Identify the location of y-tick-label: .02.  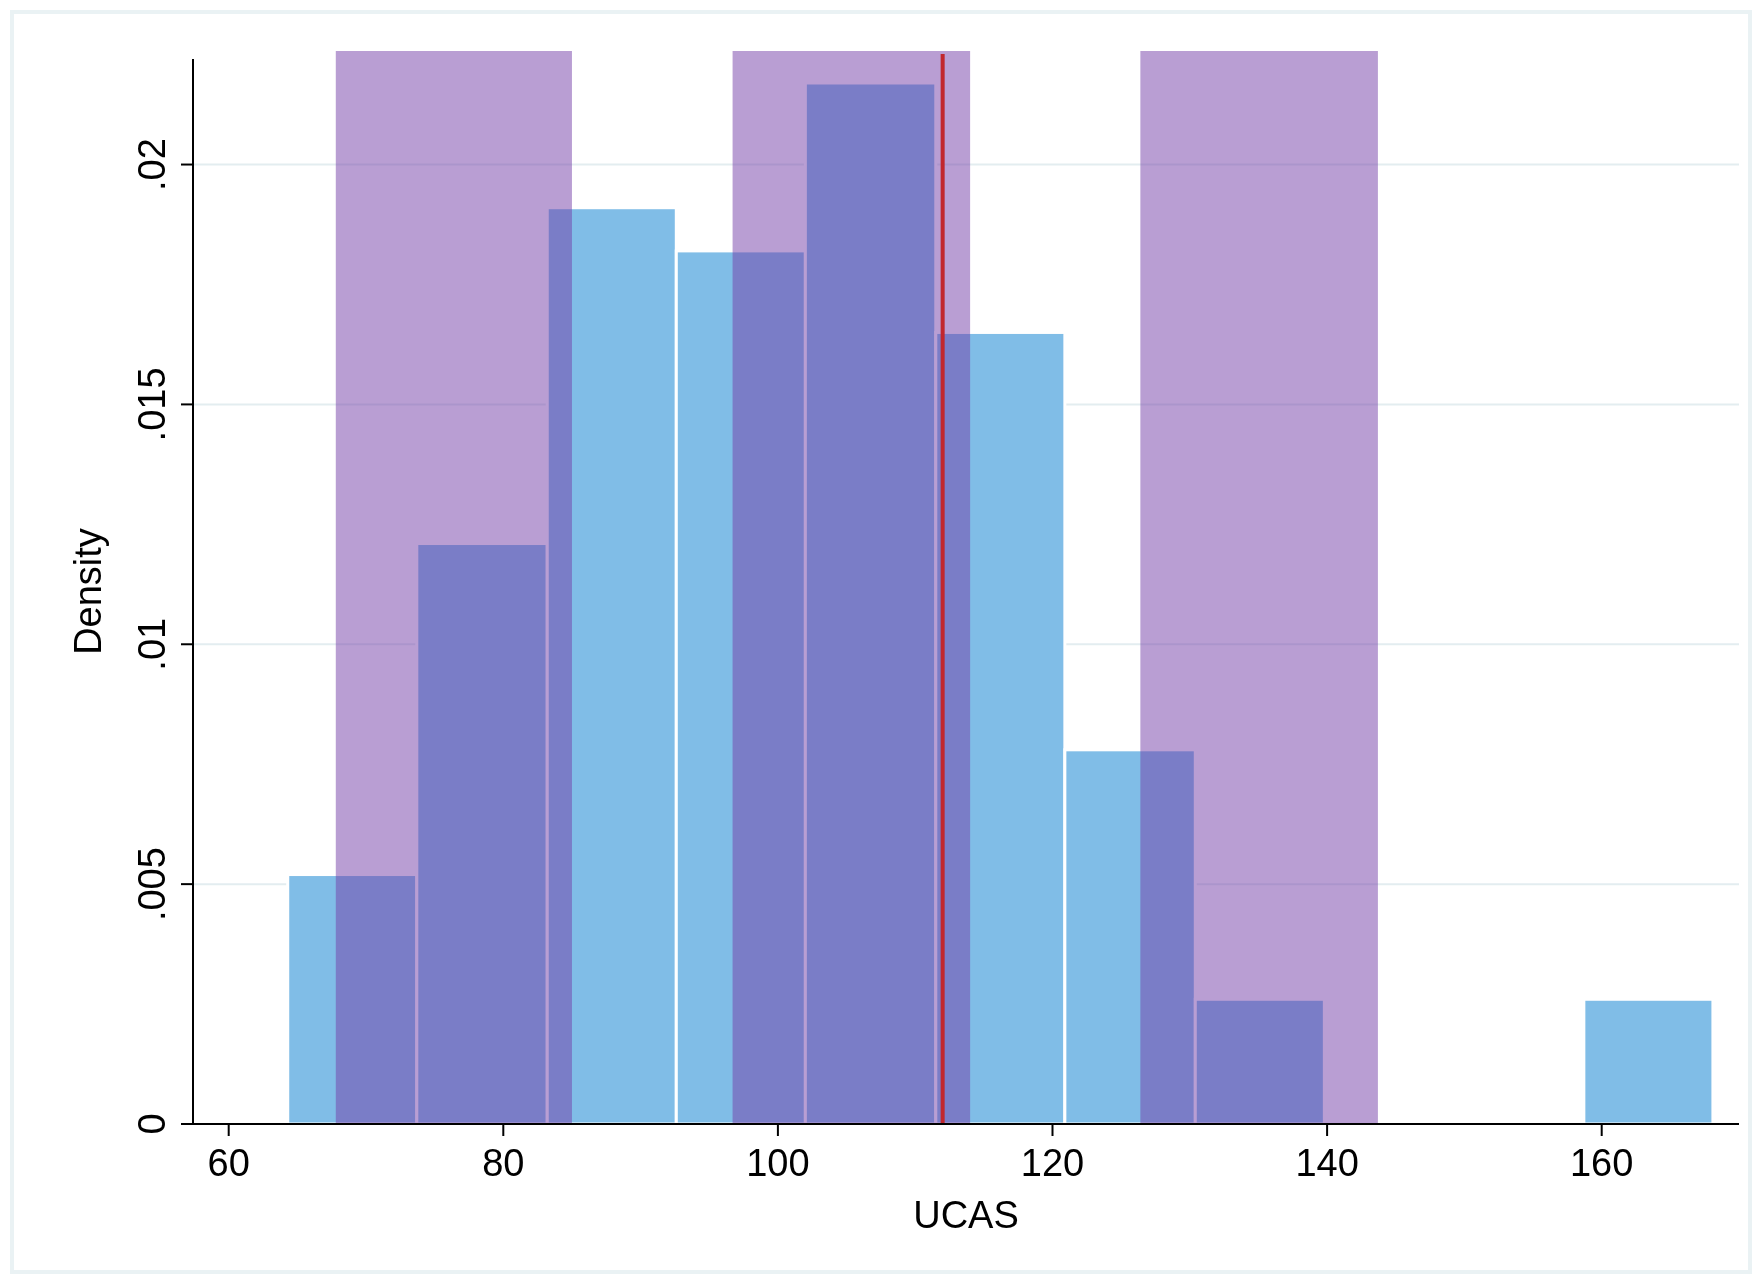
(152, 164).